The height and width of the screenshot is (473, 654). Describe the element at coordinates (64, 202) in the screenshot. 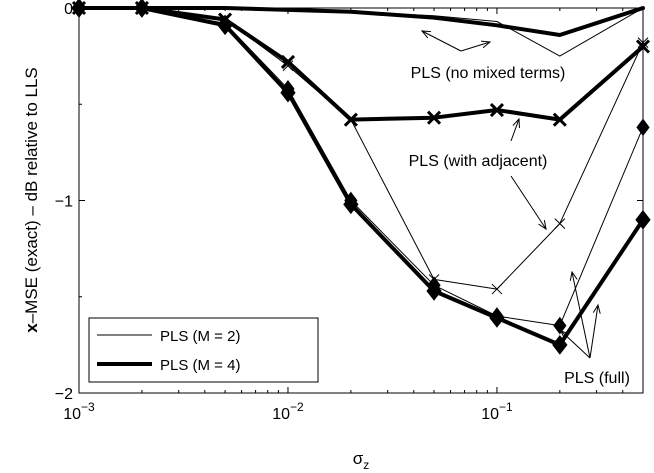

I see `y-tick-label: −1` at that location.